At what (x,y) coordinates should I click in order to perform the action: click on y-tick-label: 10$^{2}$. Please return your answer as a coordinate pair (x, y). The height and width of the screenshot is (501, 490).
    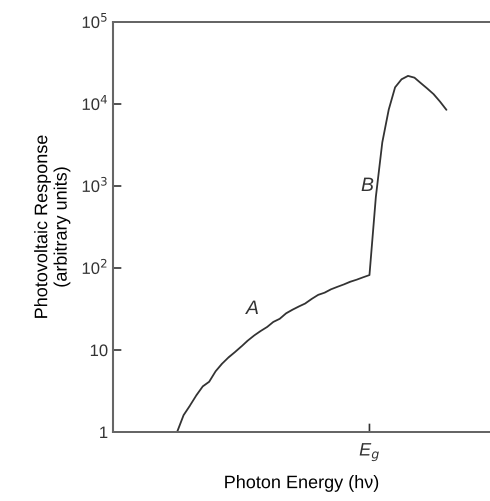
    Looking at the image, I should click on (94, 266).